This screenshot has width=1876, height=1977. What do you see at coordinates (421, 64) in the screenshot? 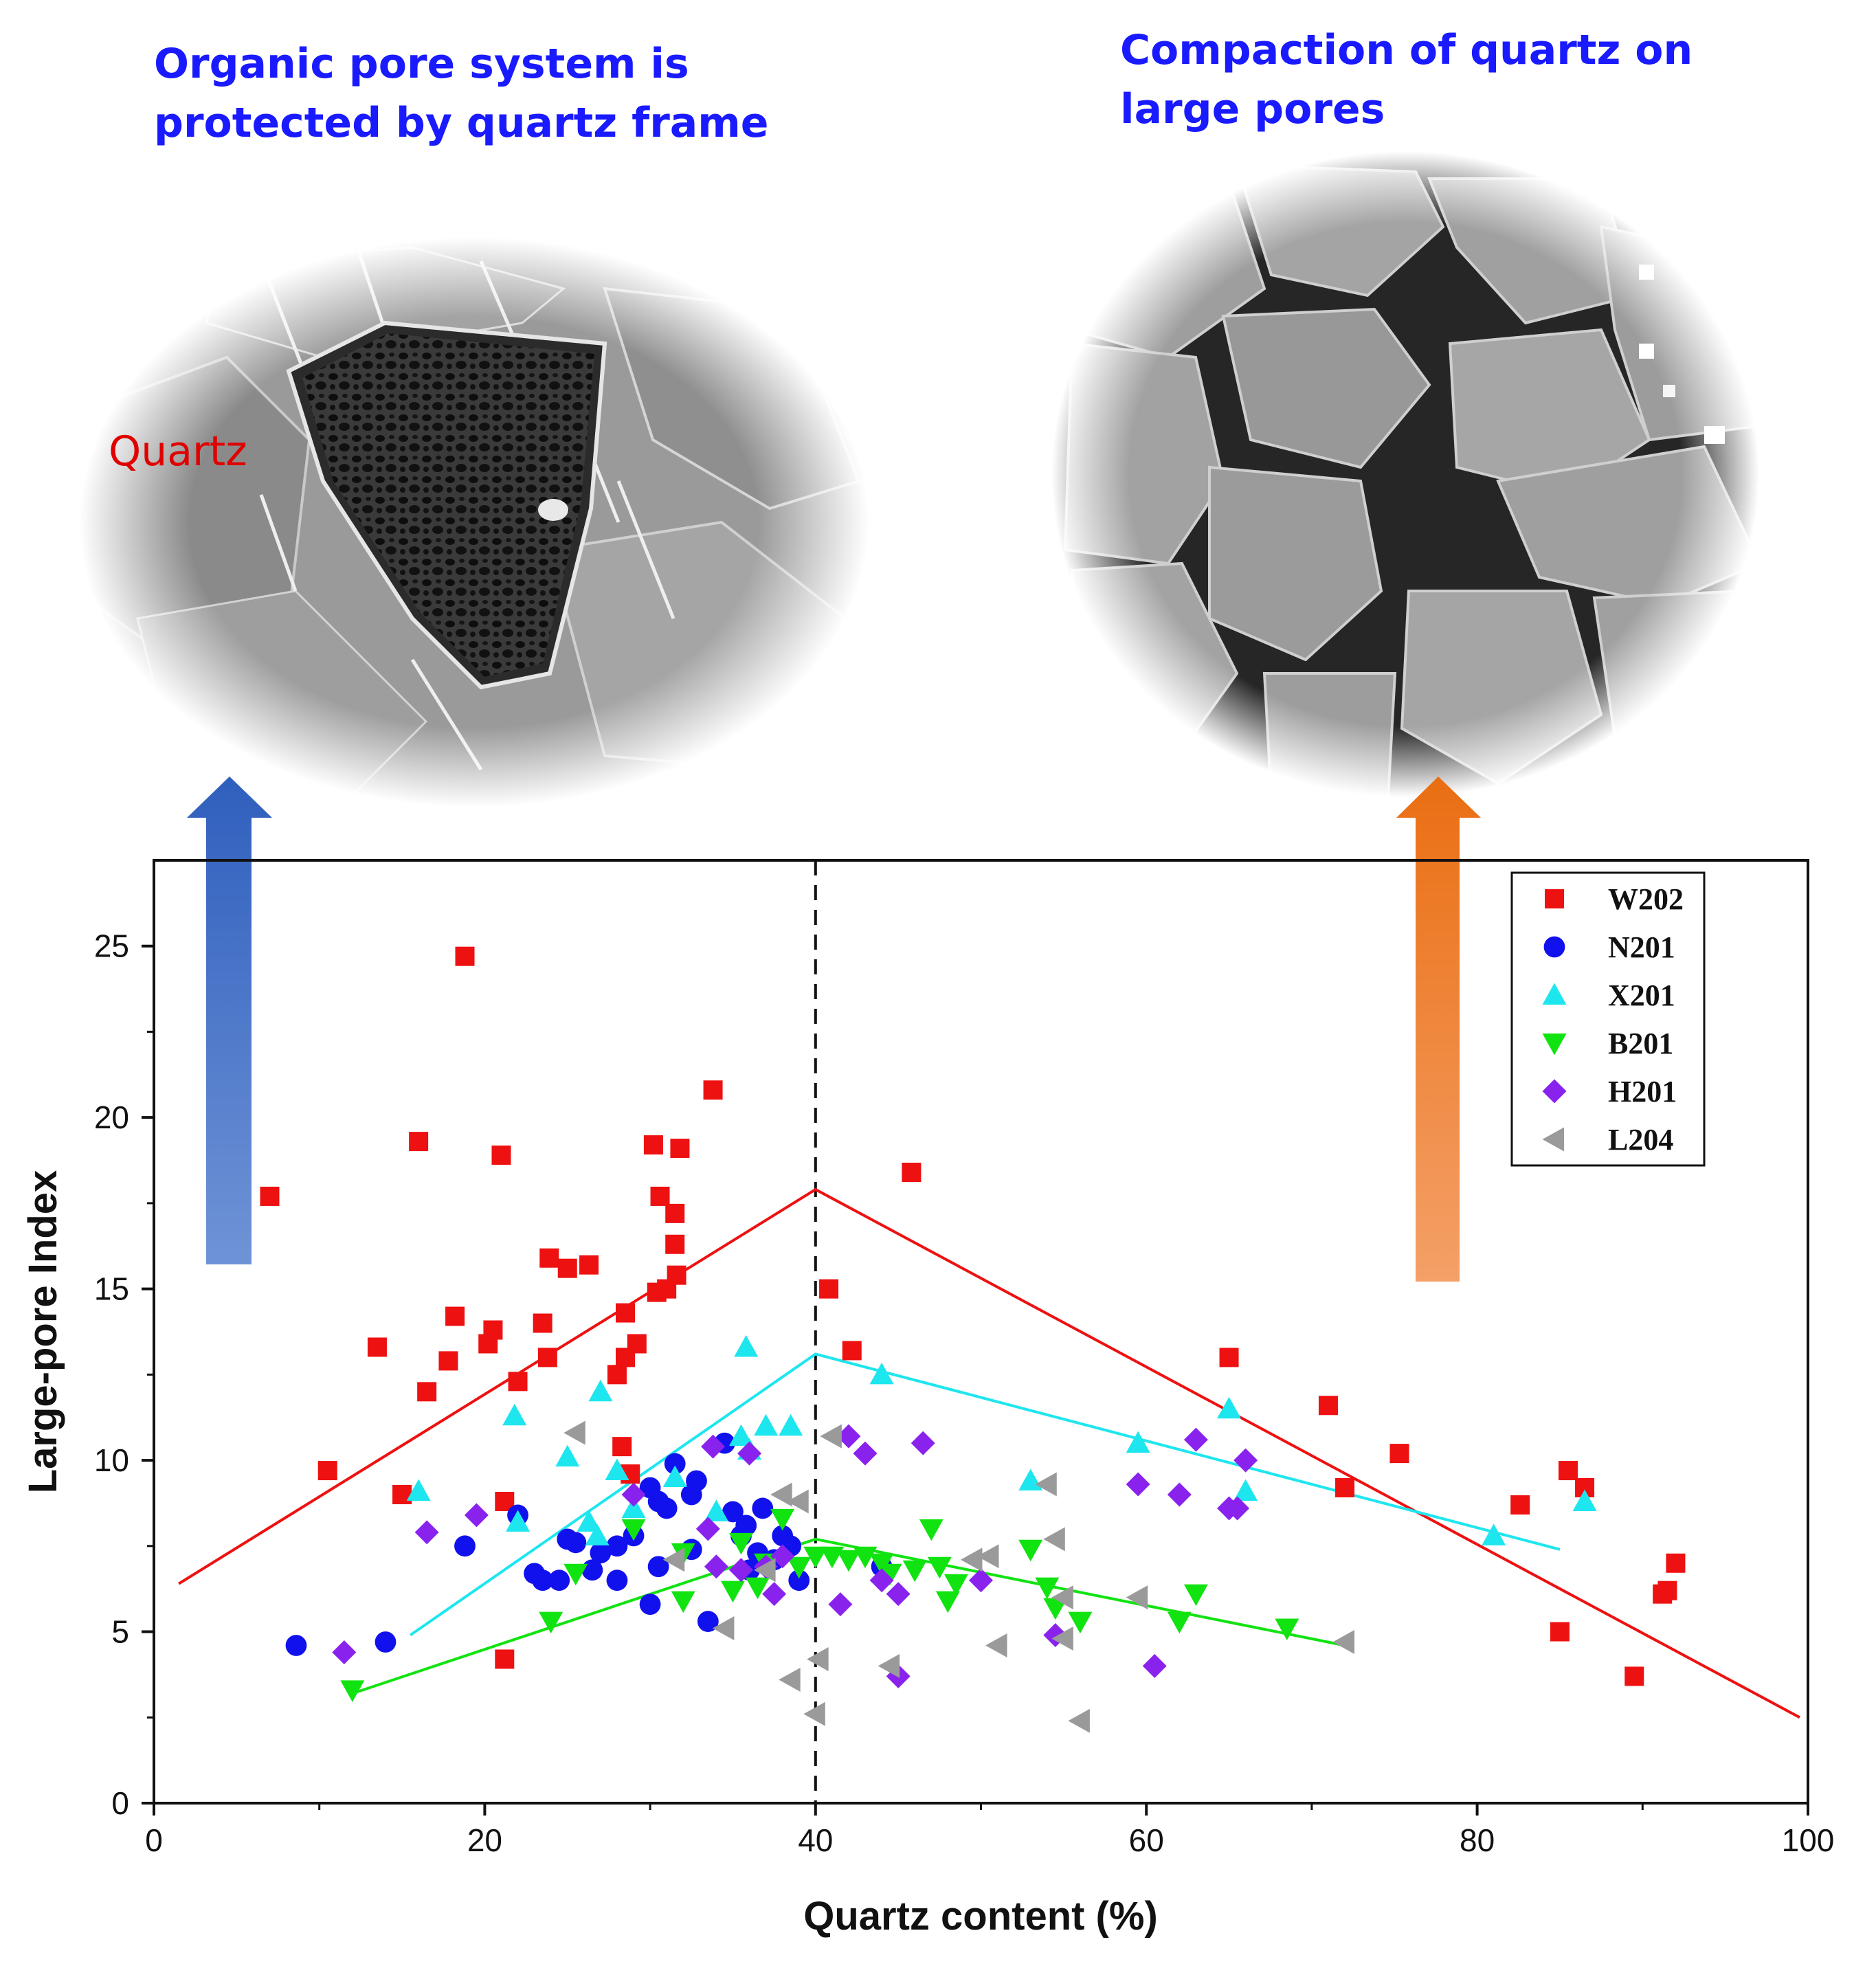
I see `caption-left-line-1: Organic pore system is` at bounding box center [421, 64].